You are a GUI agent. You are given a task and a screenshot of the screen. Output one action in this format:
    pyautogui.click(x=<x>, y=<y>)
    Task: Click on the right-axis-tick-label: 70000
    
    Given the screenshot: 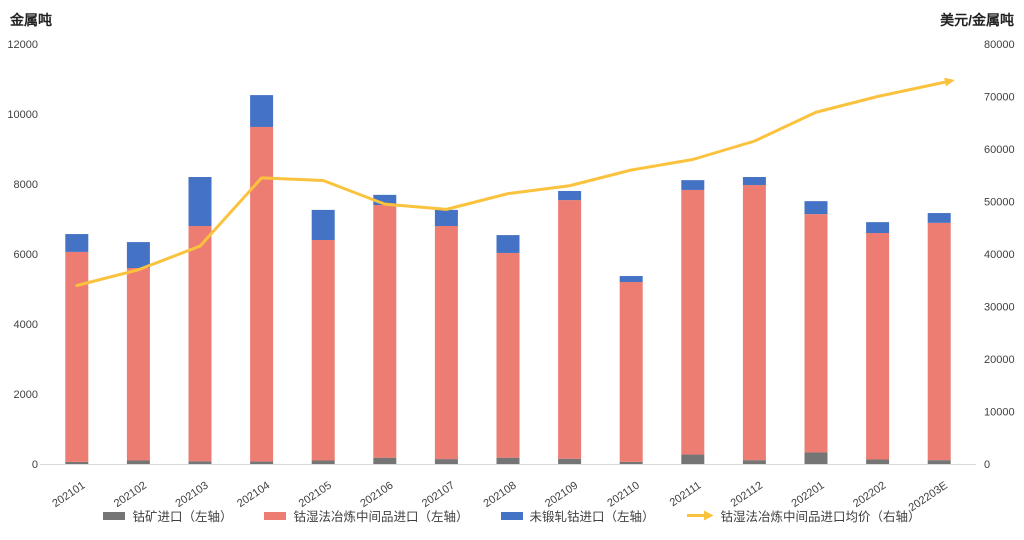 What is the action you would take?
    pyautogui.click(x=999, y=98)
    